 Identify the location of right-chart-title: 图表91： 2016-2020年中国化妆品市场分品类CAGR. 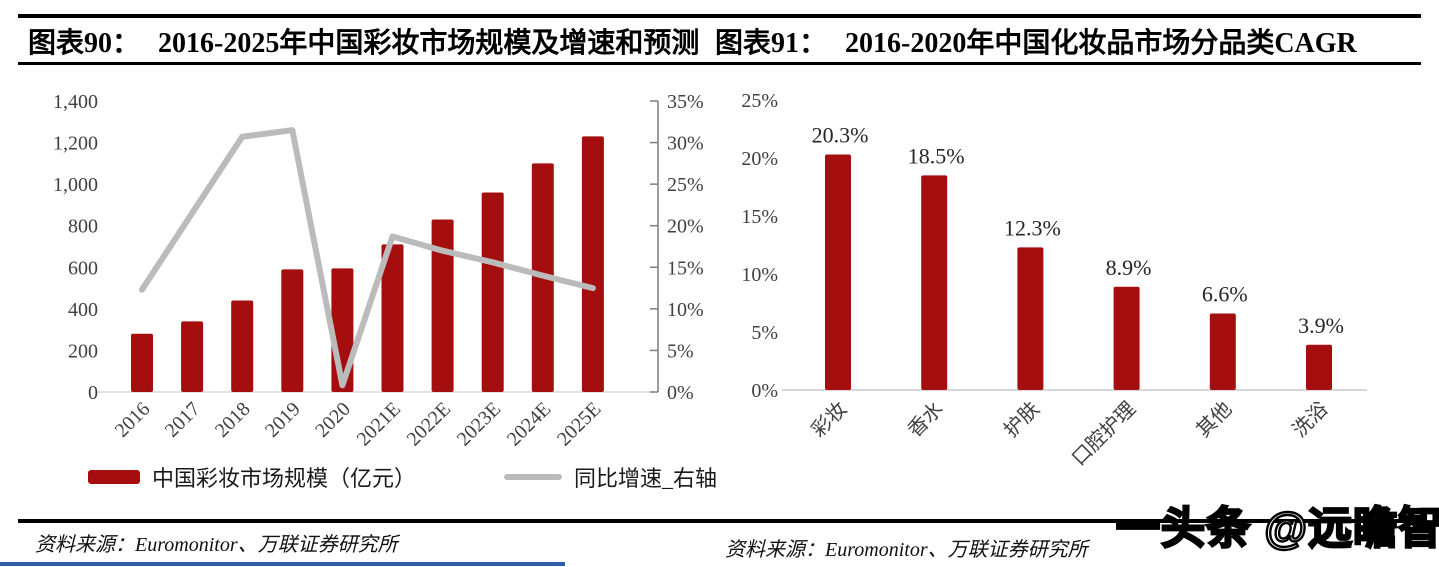
(1036, 41).